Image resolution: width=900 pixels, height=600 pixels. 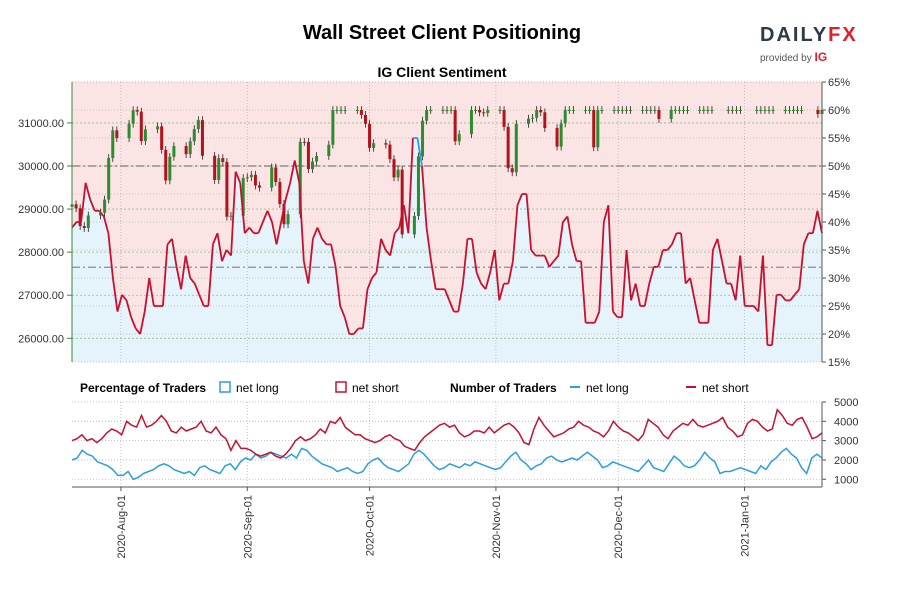 What do you see at coordinates (497, 527) in the screenshot?
I see `x-tick-label: 2020-Nov-01` at bounding box center [497, 527].